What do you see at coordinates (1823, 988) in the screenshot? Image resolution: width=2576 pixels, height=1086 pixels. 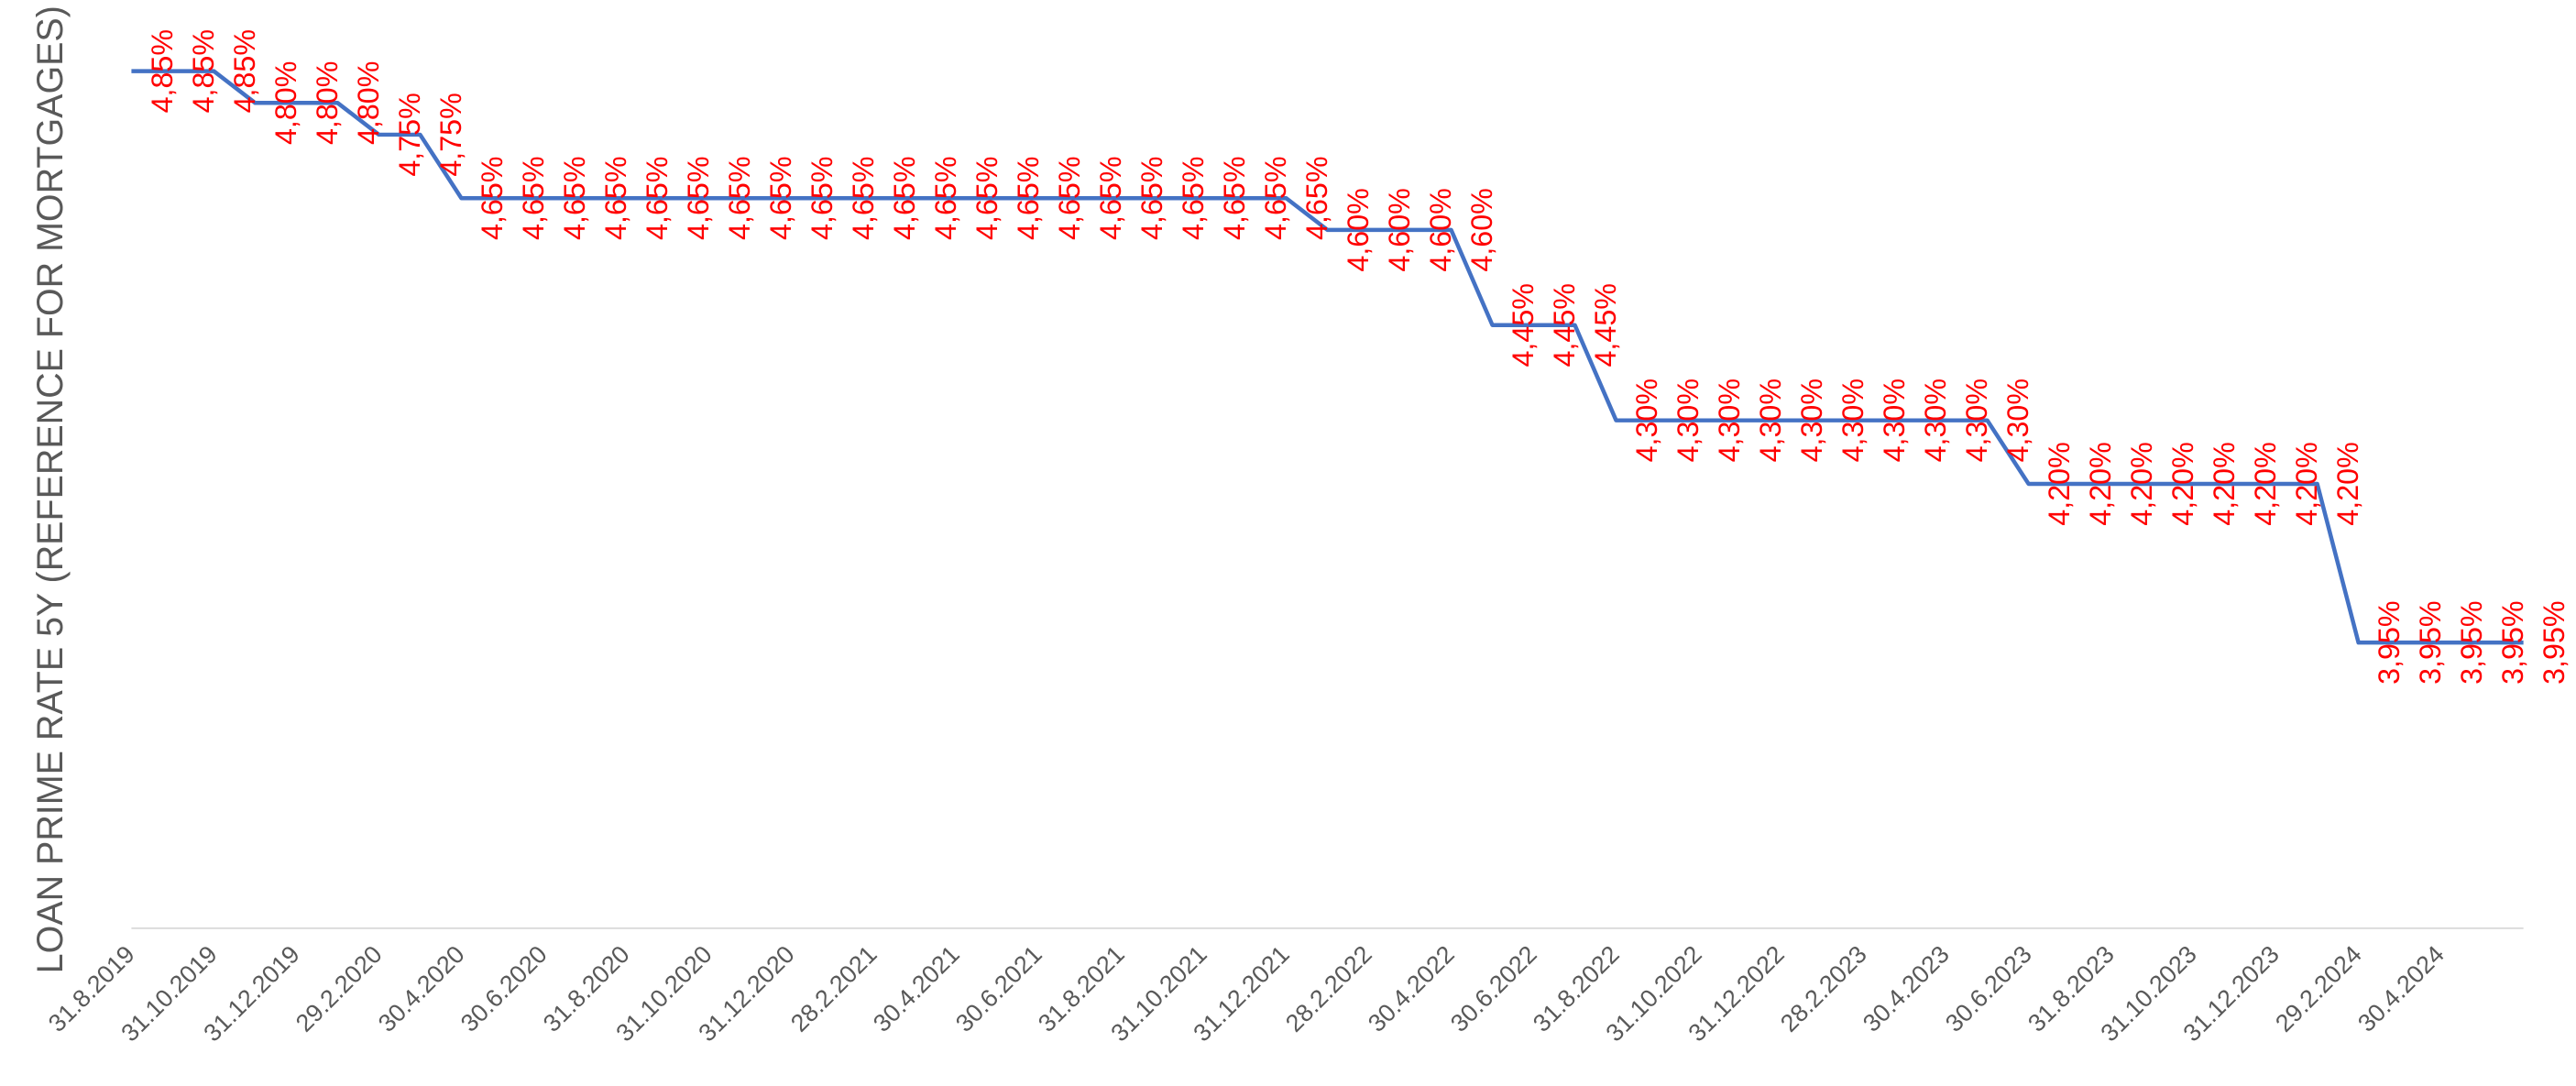 I see `x-tick-label: 28.2.2023` at bounding box center [1823, 988].